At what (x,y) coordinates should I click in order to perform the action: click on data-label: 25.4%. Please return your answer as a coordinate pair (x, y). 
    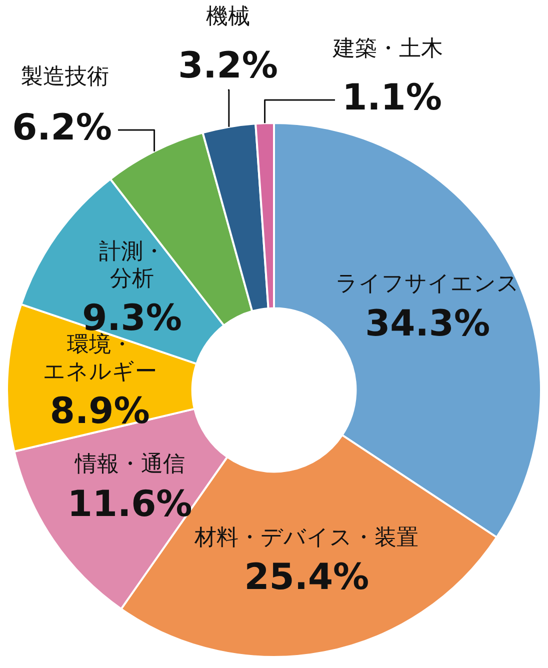
    Looking at the image, I should click on (307, 577).